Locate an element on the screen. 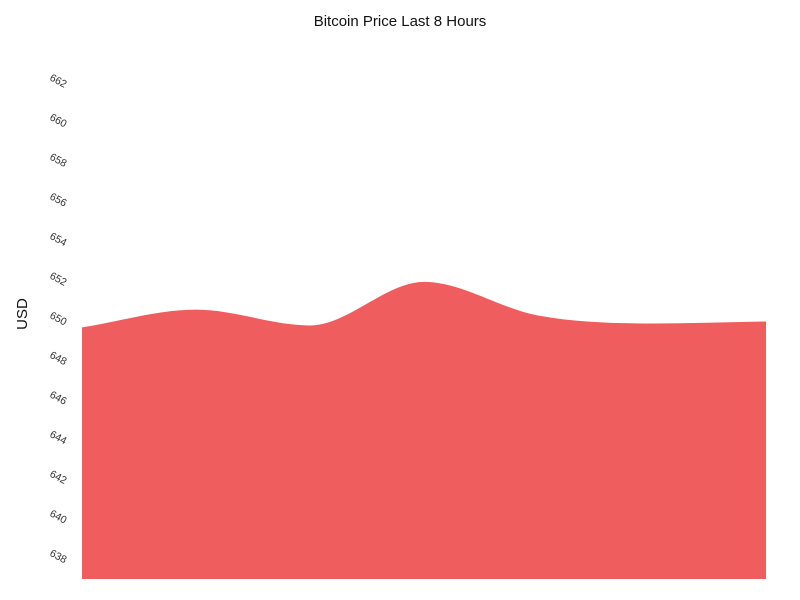  y-tick-label: 646 is located at coordinates (58, 398).